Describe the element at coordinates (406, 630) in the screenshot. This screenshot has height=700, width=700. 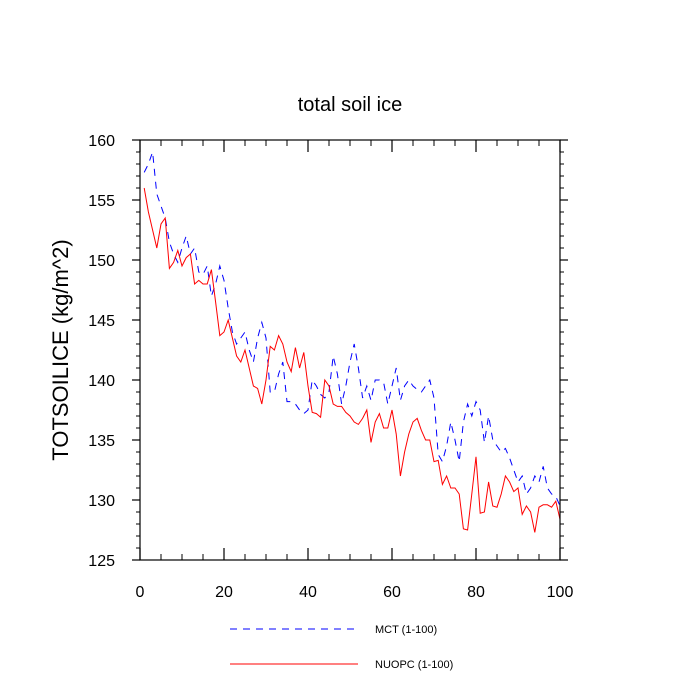
I see `legend-label: MCT (1-100)` at that location.